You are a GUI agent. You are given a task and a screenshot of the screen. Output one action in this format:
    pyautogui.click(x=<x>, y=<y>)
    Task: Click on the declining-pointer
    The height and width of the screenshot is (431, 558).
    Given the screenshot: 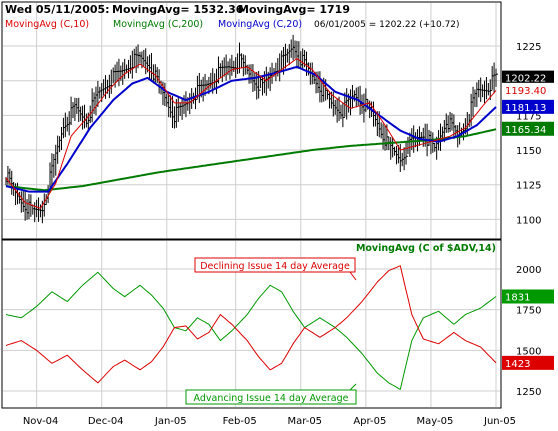 What is the action you would take?
    pyautogui.click(x=353, y=276)
    